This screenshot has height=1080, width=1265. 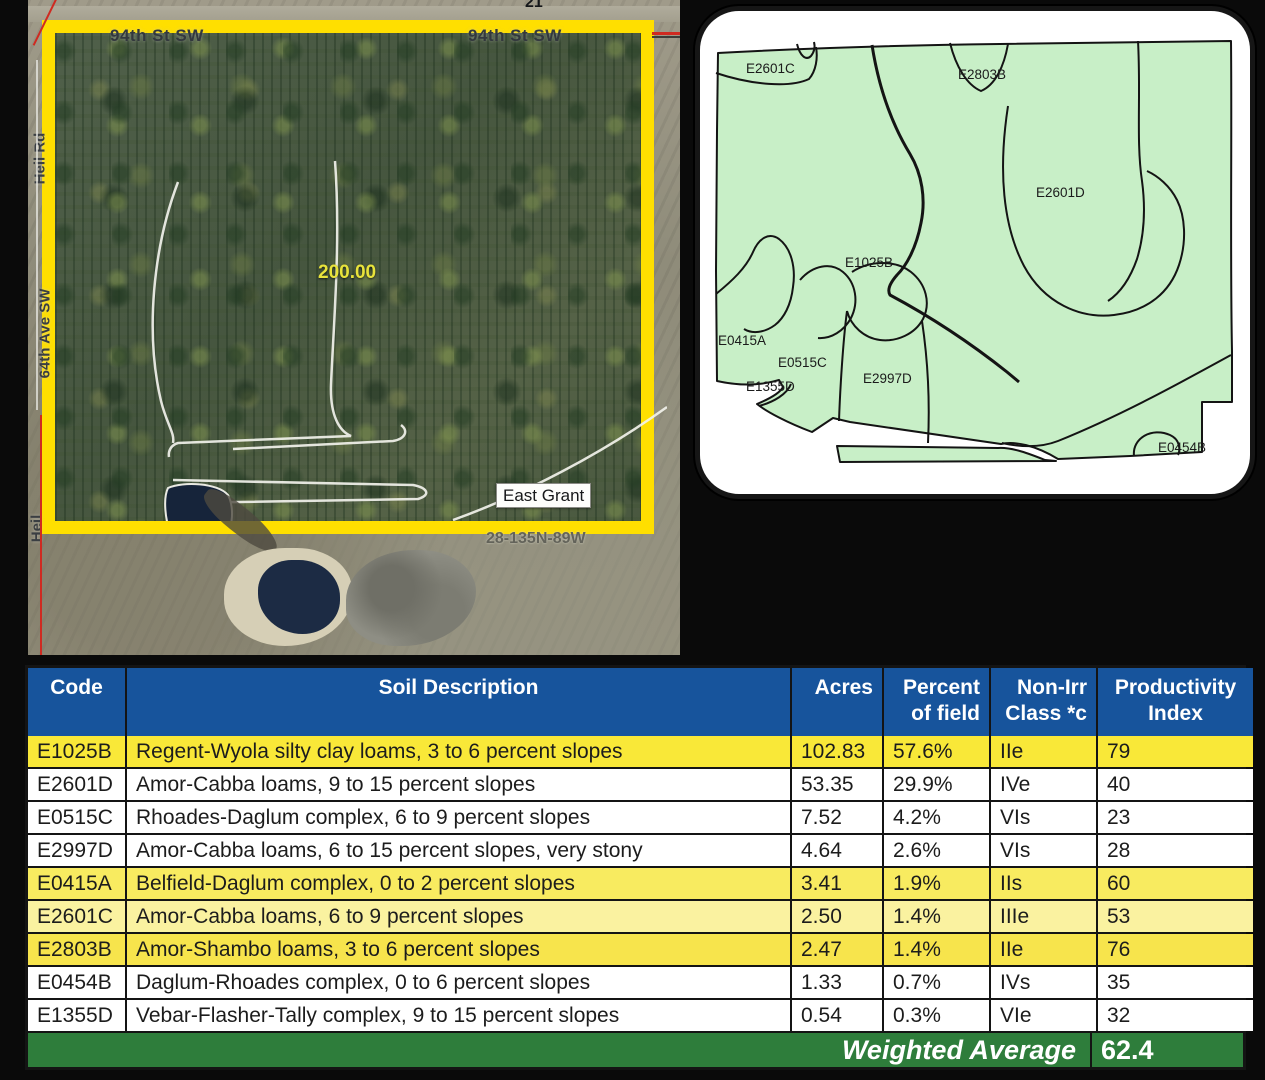 I want to click on header-index-line1: Productivity, so click(x=1175, y=687).